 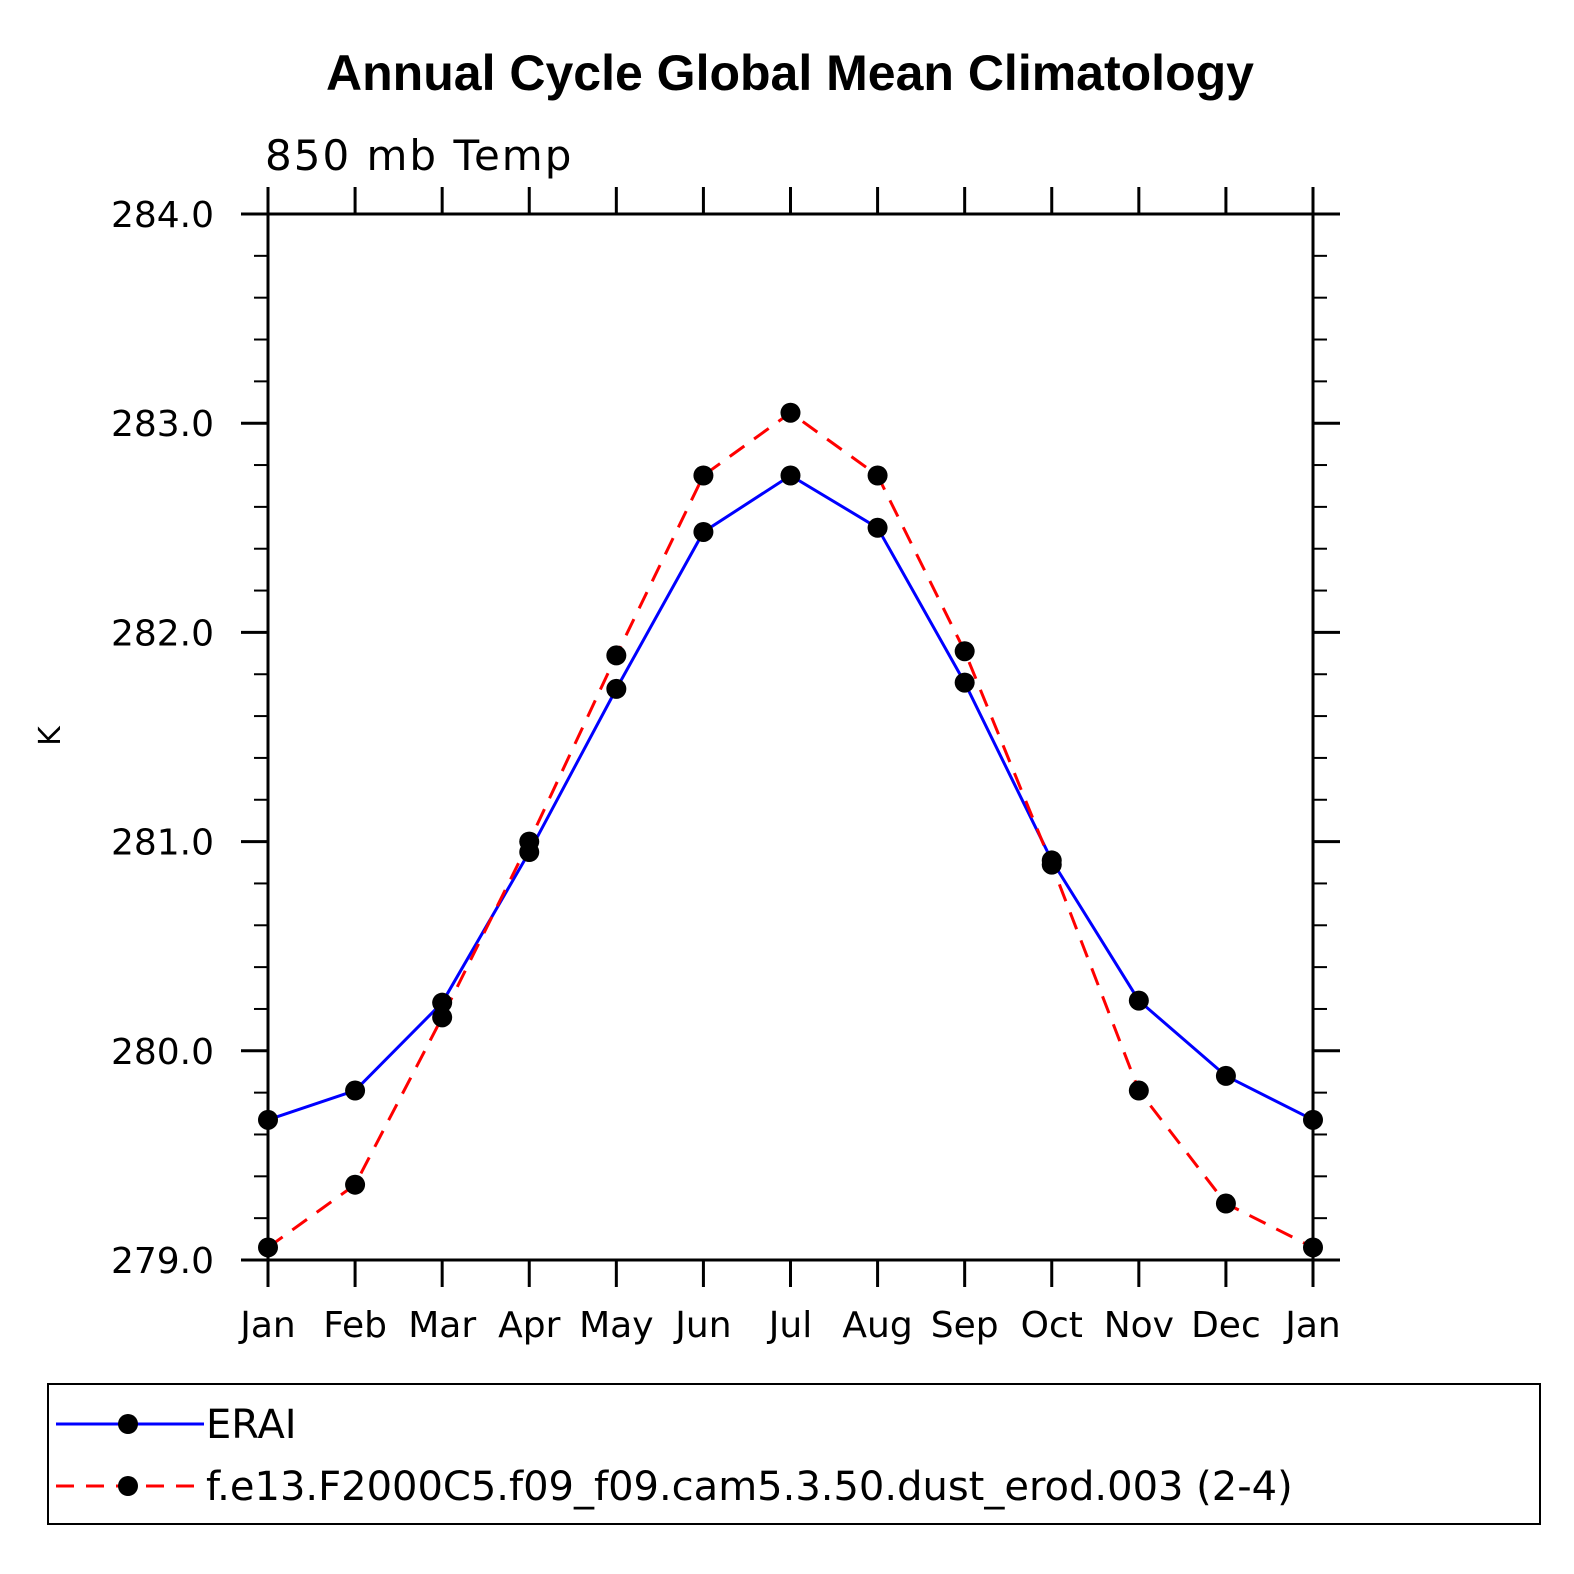 What do you see at coordinates (162, 633) in the screenshot?
I see `y-tick-label: 282.0` at bounding box center [162, 633].